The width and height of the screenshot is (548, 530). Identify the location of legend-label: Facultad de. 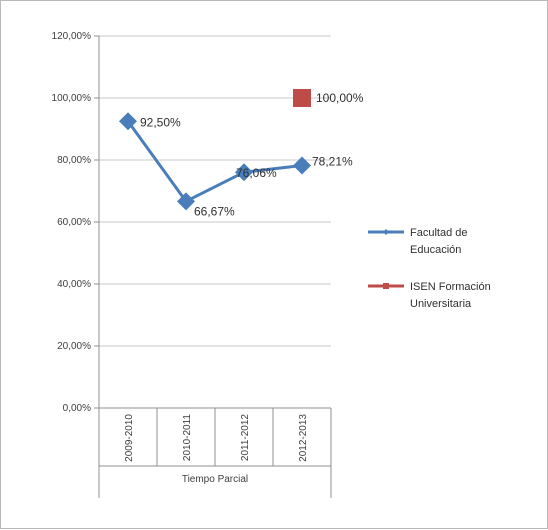
(438, 233).